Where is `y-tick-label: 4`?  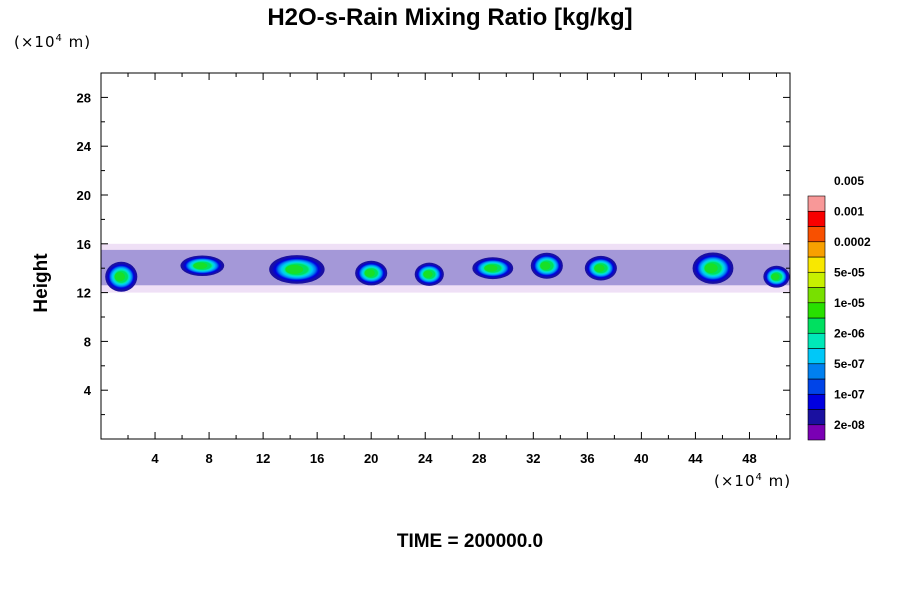
y-tick-label: 4 is located at coordinates (88, 390).